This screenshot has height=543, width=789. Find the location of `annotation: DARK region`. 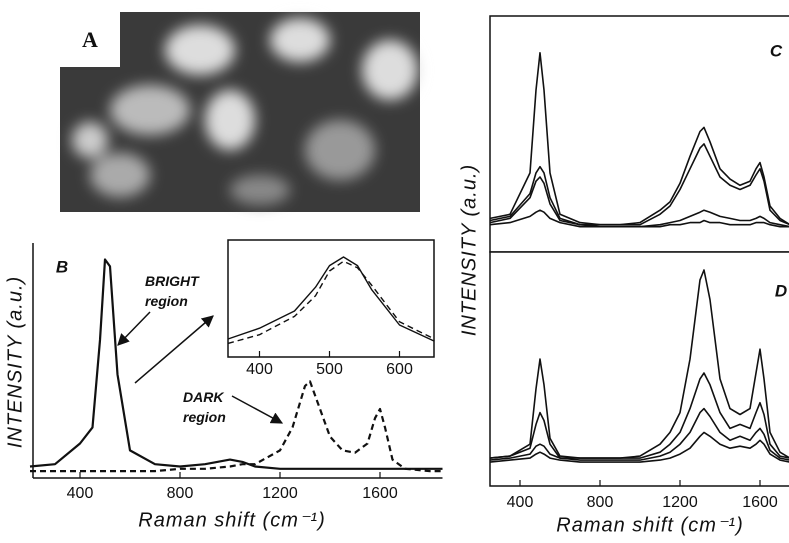

annotation: DARK region is located at coordinates (204, 407).